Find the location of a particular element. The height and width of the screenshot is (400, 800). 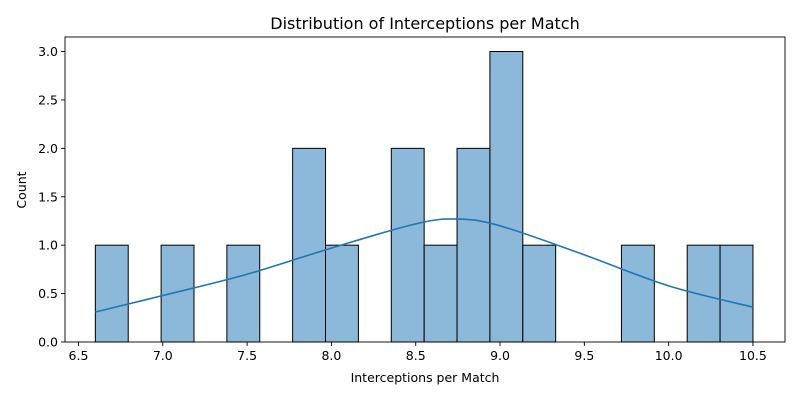

chart-title: Distribution of Interceptions per Match is located at coordinates (425, 23).